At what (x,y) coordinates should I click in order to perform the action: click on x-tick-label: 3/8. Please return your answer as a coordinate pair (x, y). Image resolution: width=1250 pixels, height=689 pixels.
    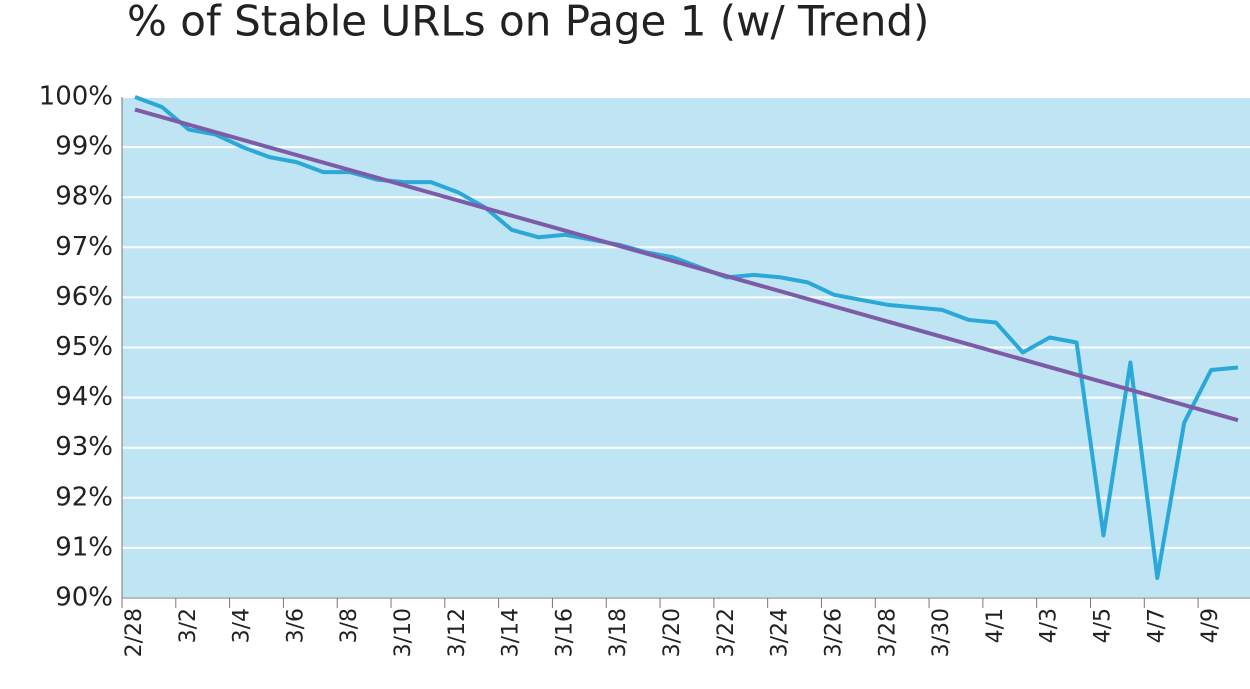
    Looking at the image, I should click on (349, 625).